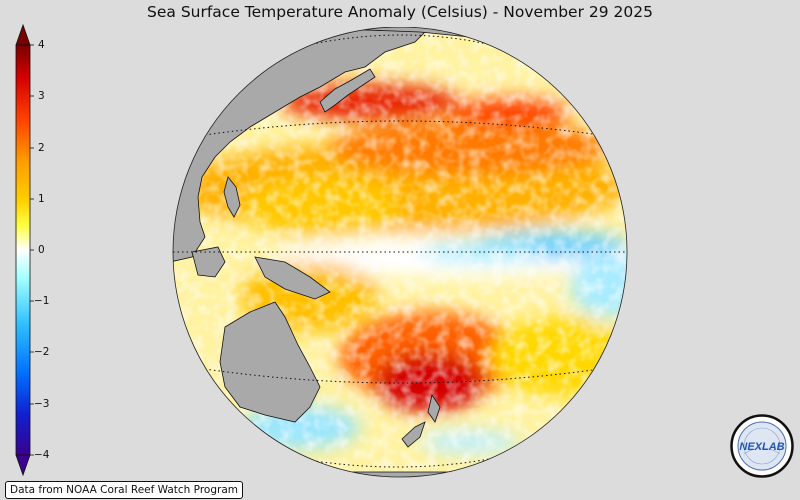 Image resolution: width=800 pixels, height=500 pixels. I want to click on logo-text: NEXLAB, so click(761, 447).